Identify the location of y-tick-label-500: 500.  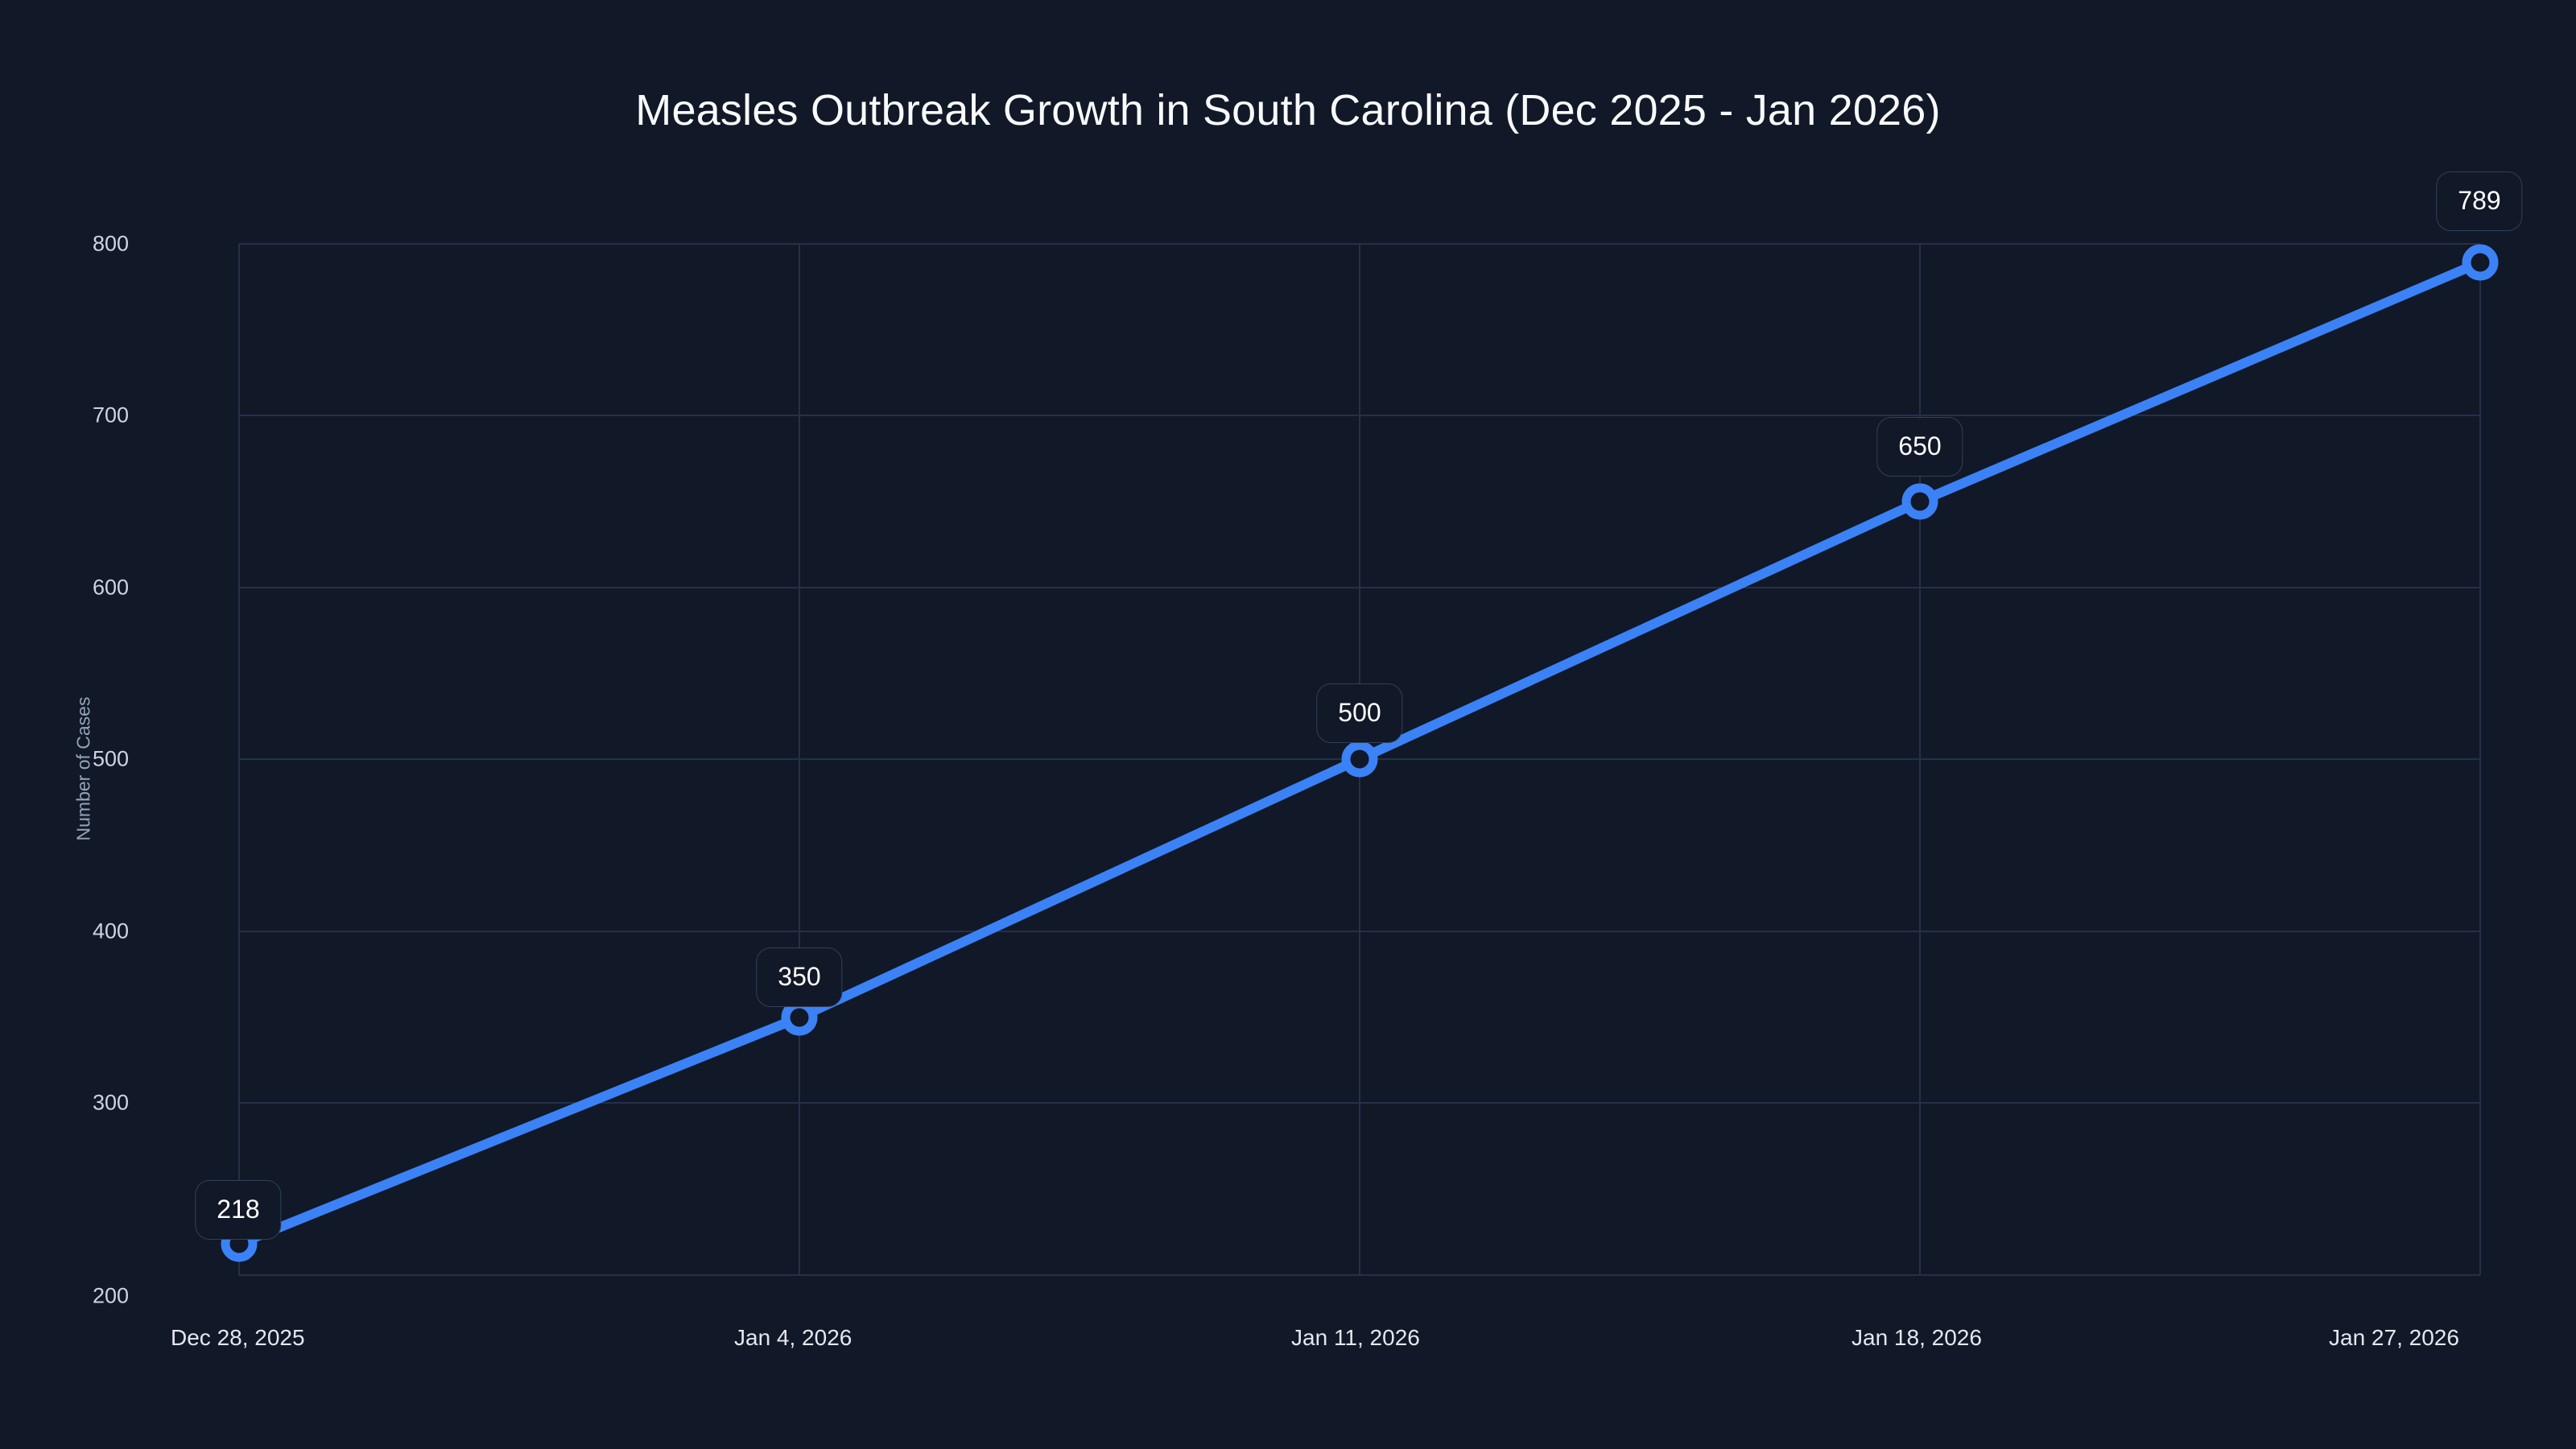
(111, 758).